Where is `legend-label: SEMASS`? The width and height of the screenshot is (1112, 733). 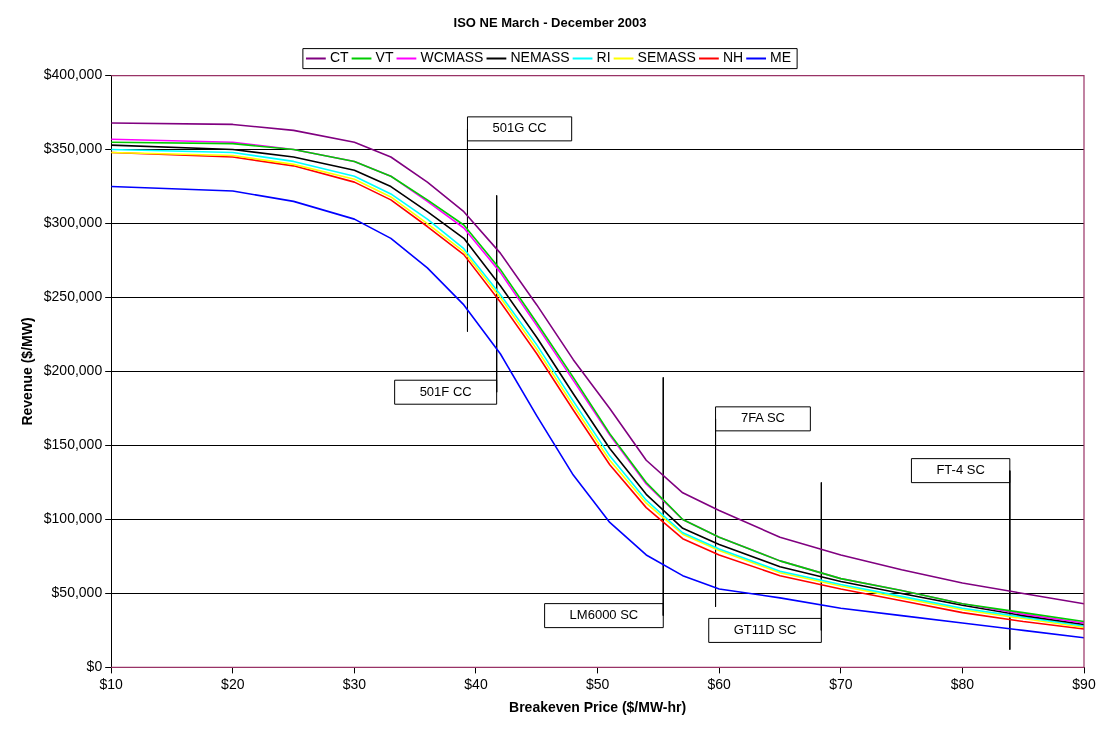
legend-label: SEMASS is located at coordinates (666, 57).